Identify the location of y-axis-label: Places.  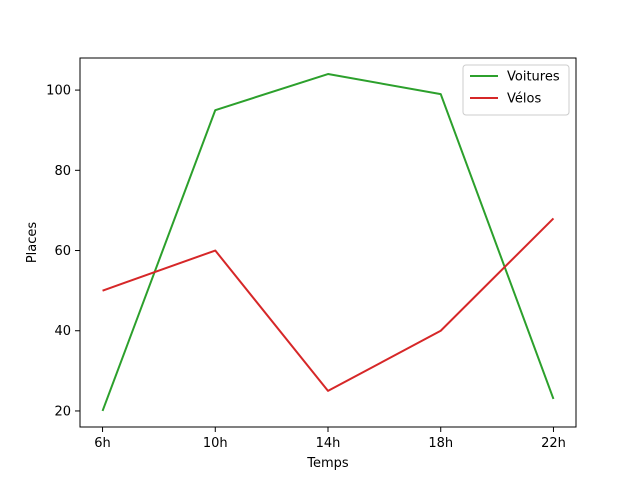
(32, 243).